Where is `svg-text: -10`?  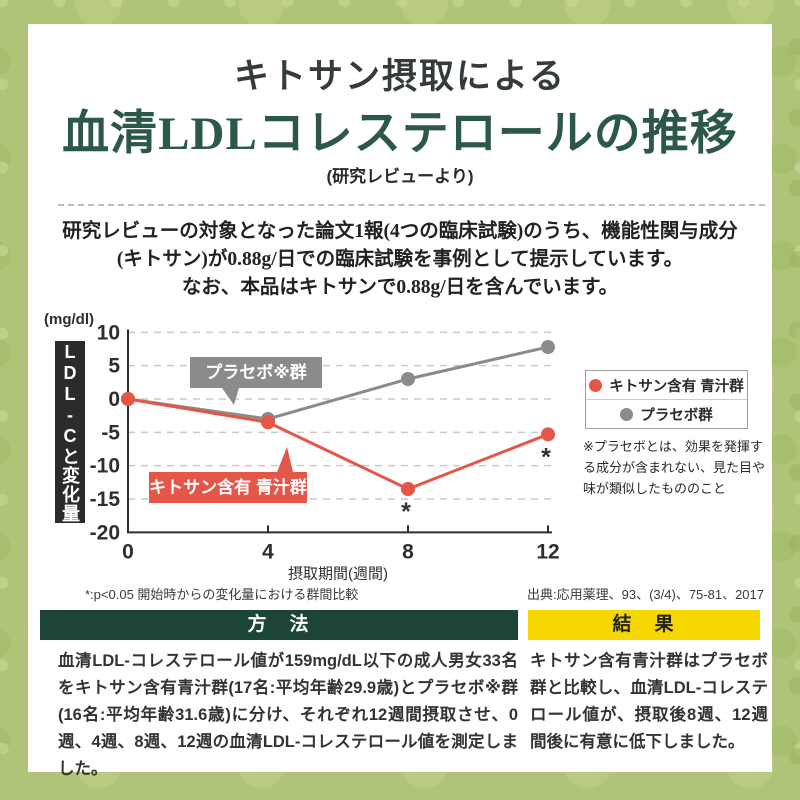
svg-text: -10 is located at coordinates (105, 466).